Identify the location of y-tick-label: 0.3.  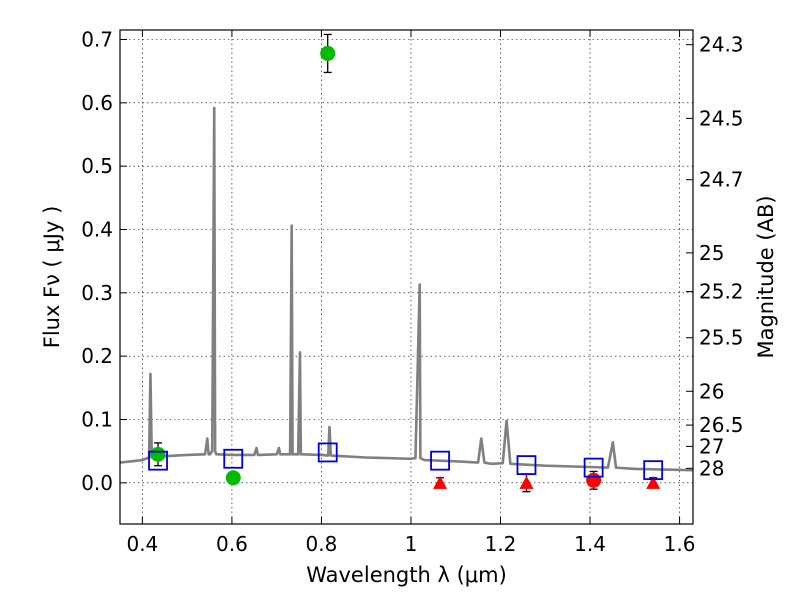
(97, 293).